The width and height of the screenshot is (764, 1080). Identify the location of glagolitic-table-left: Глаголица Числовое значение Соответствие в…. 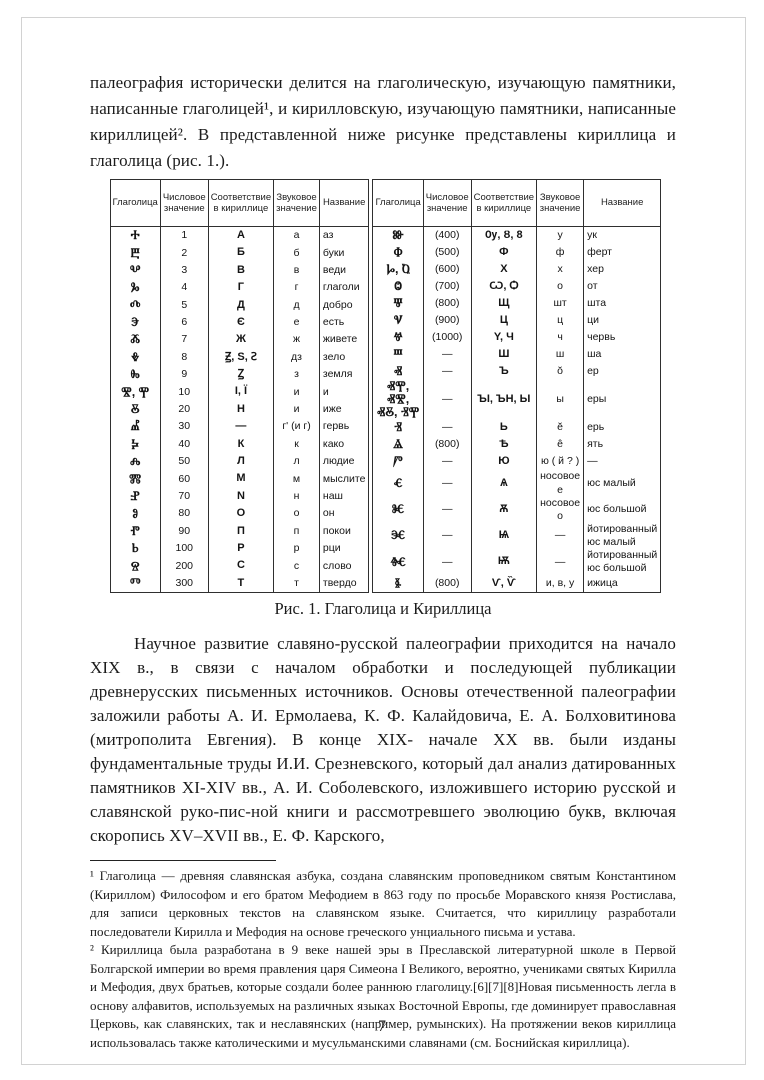
(239, 386).